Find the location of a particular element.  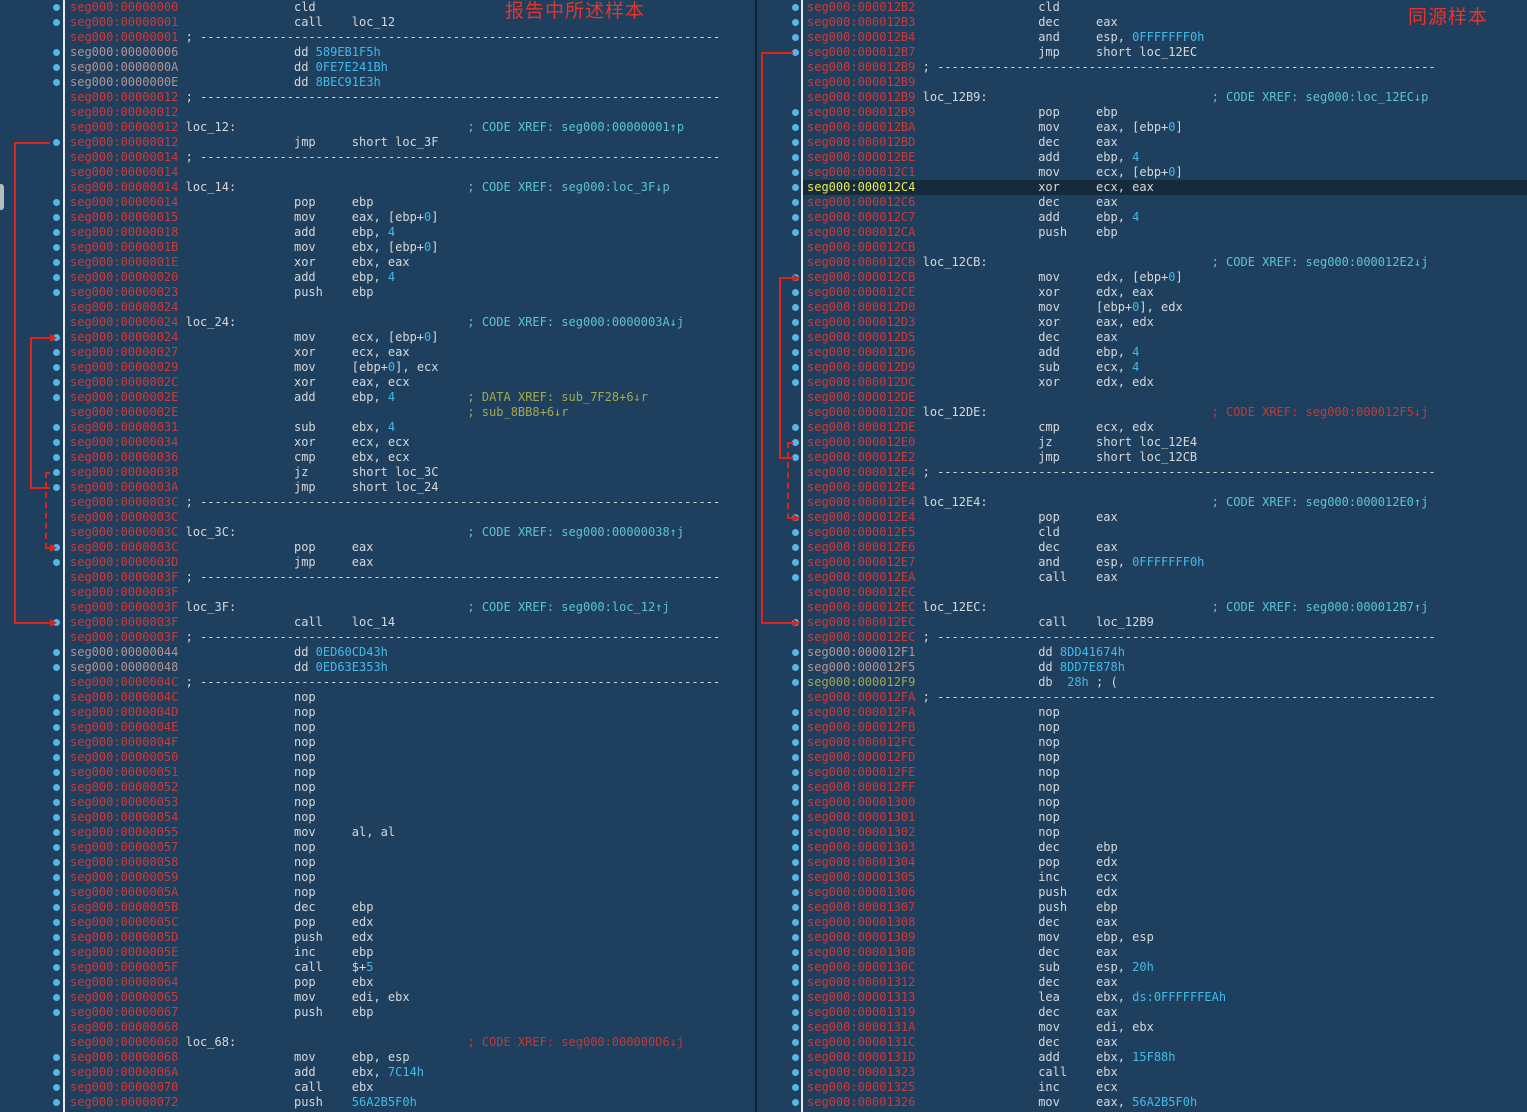

asm-line: seg000:0000131D add ebx, 15F88h is located at coordinates (1142, 1057).